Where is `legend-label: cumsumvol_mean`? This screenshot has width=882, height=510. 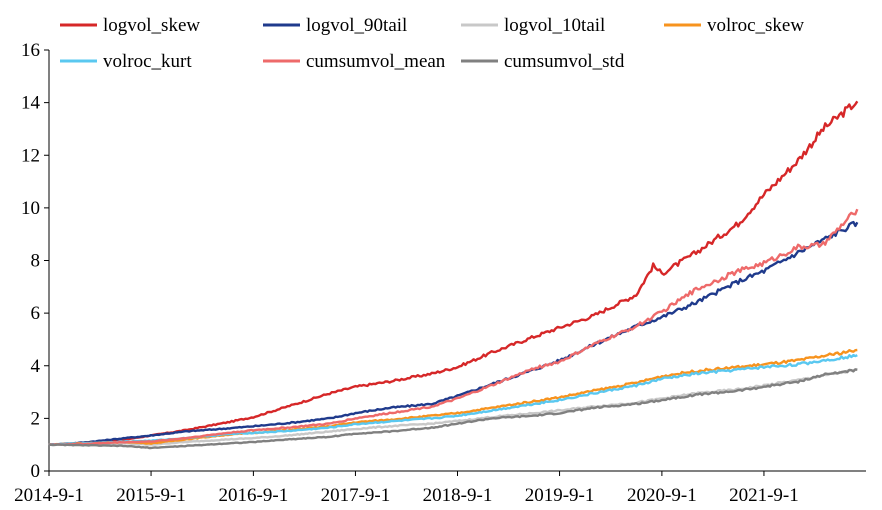 legend-label: cumsumvol_mean is located at coordinates (376, 61).